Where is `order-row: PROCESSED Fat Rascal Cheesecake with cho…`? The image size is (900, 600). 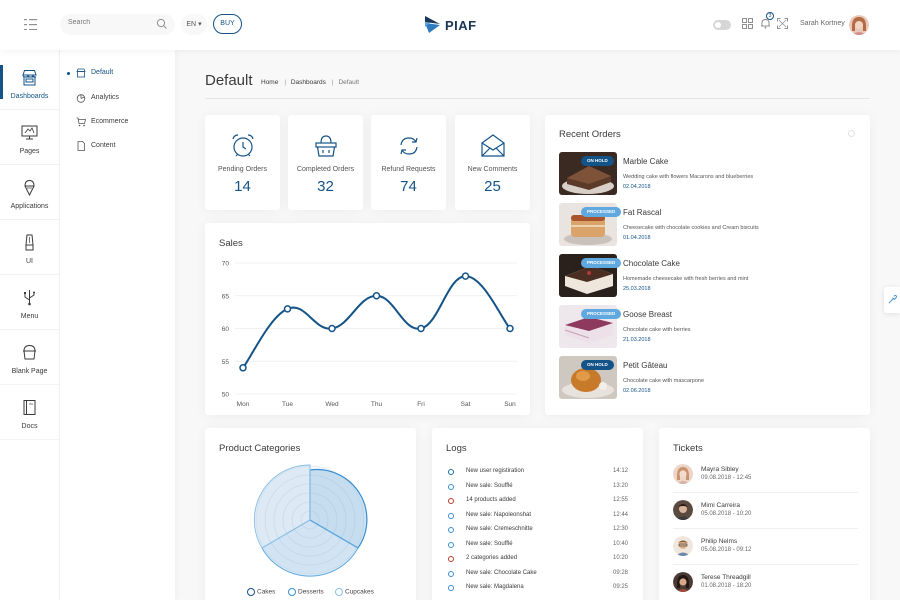
order-row: PROCESSED Fat Rascal Cheesecake with cho… is located at coordinates (709, 225).